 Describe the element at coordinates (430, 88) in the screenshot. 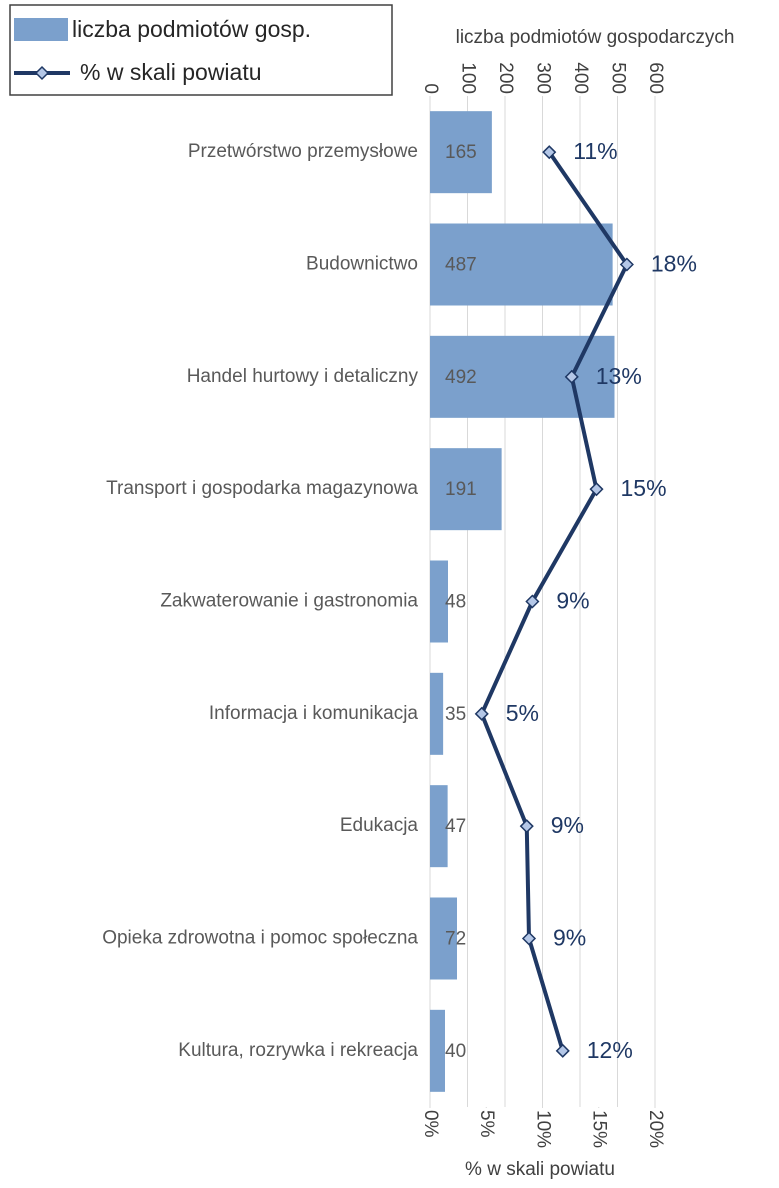

I see `top-tick-label: 0` at that location.